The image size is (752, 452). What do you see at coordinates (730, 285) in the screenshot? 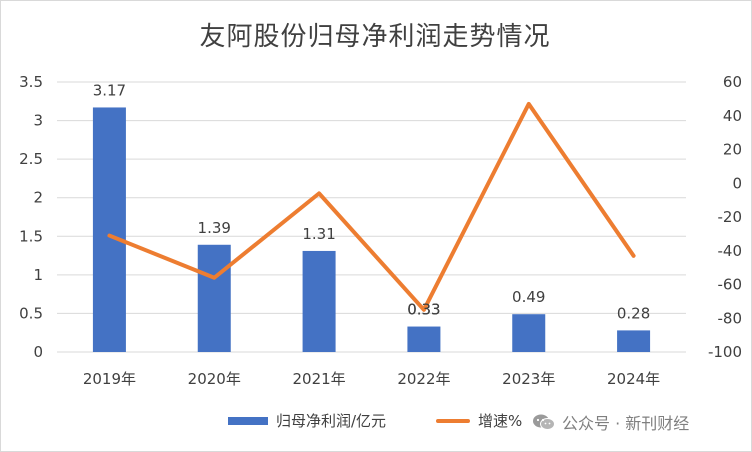
I see `y-right-tick-label: -60` at bounding box center [730, 285].